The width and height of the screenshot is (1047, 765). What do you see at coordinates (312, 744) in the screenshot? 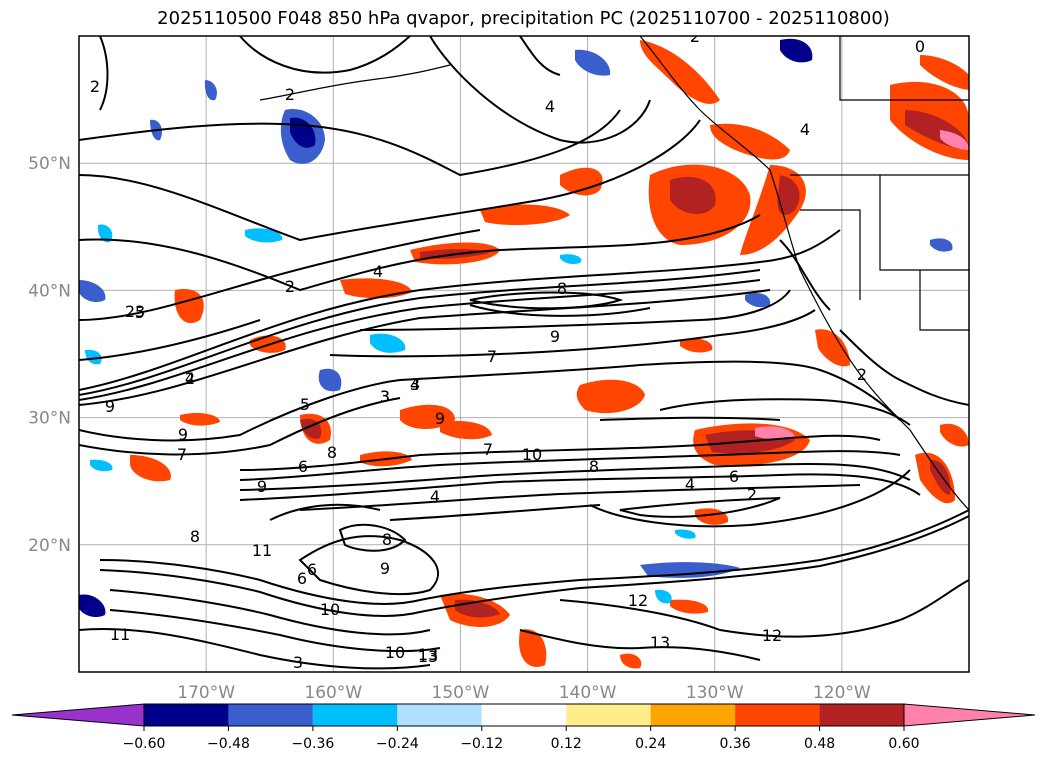
I see `colorbar-tick-label: −0.36` at bounding box center [312, 744].